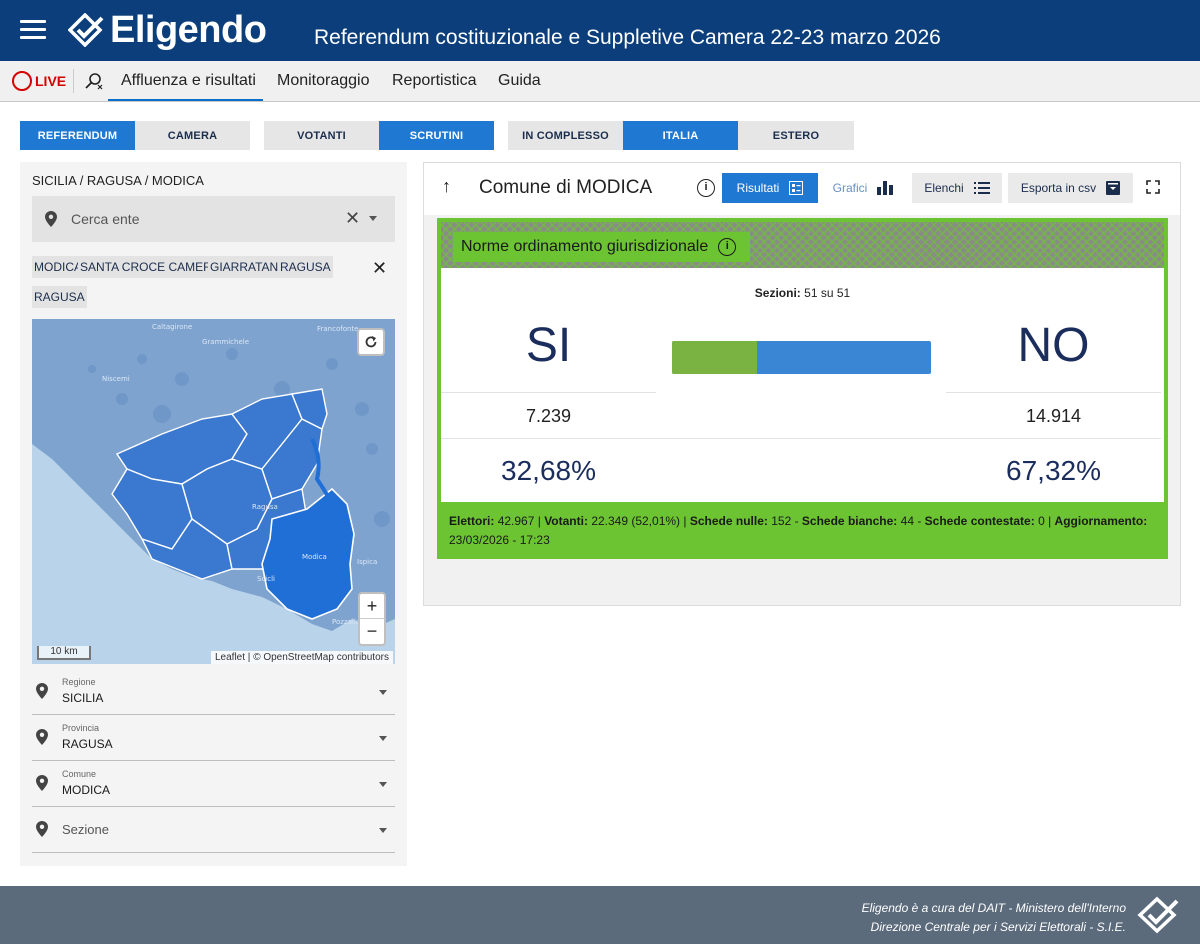 Image resolution: width=1200 pixels, height=944 pixels. What do you see at coordinates (371, 342) in the screenshot?
I see `refresh-button` at bounding box center [371, 342].